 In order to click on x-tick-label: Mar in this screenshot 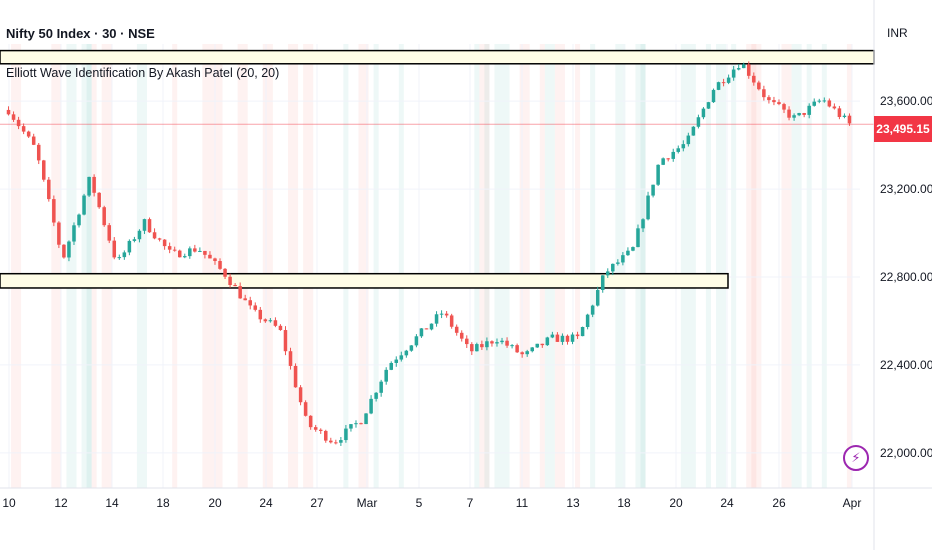, I will do `click(367, 503)`.